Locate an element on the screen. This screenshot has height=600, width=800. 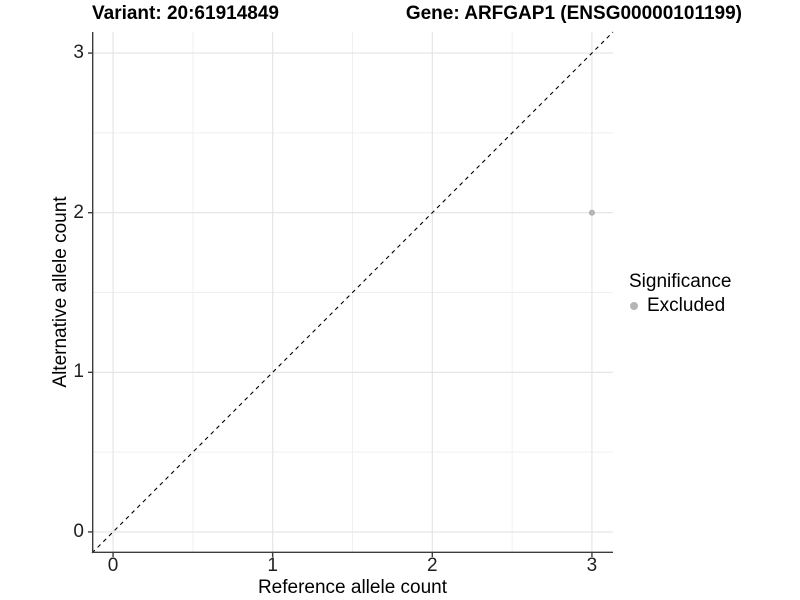
y-tick-label: 1 is located at coordinates (78, 372).